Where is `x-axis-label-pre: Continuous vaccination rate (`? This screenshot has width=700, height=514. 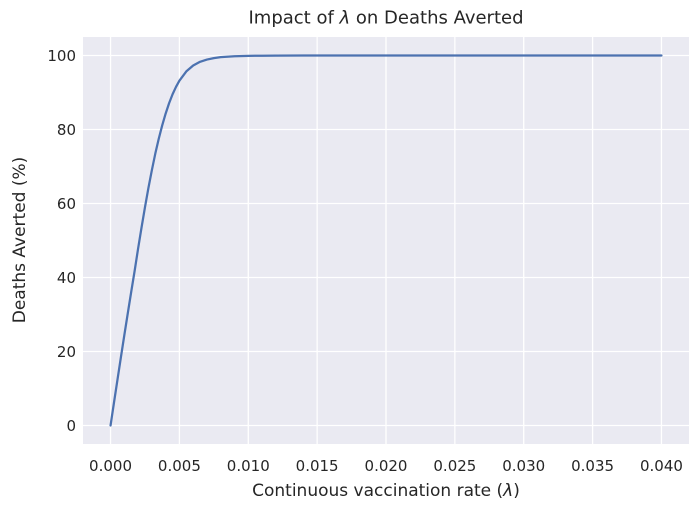
x-axis-label-pre: Continuous vaccination rate ( is located at coordinates (378, 491).